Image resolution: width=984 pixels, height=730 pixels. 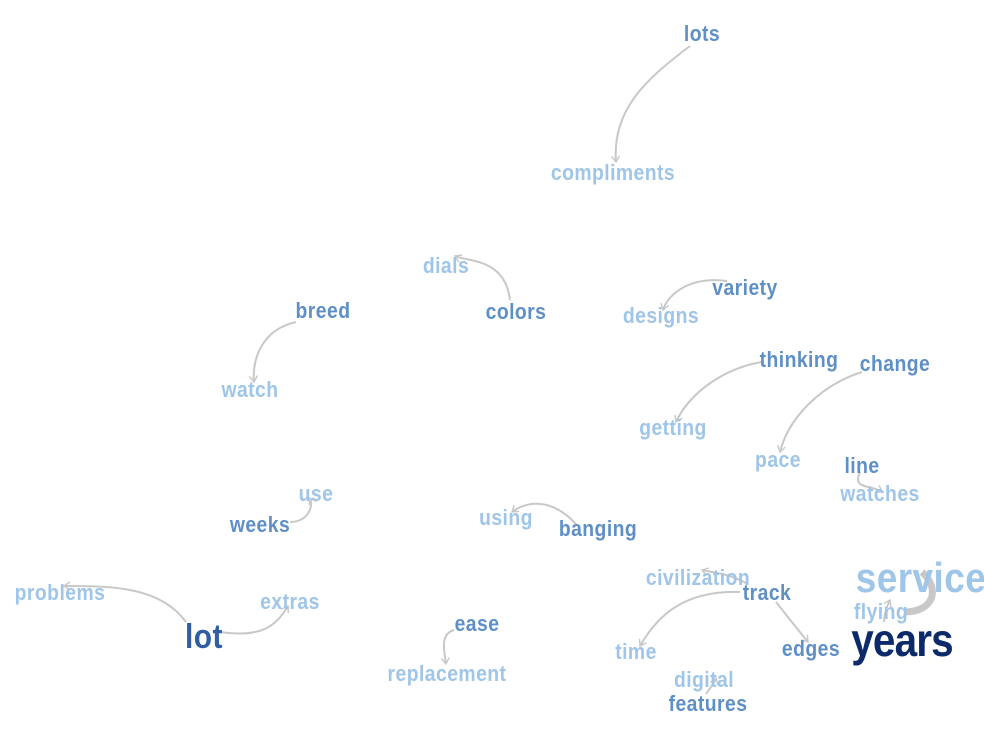 I want to click on word-variety: variety, so click(x=745, y=287).